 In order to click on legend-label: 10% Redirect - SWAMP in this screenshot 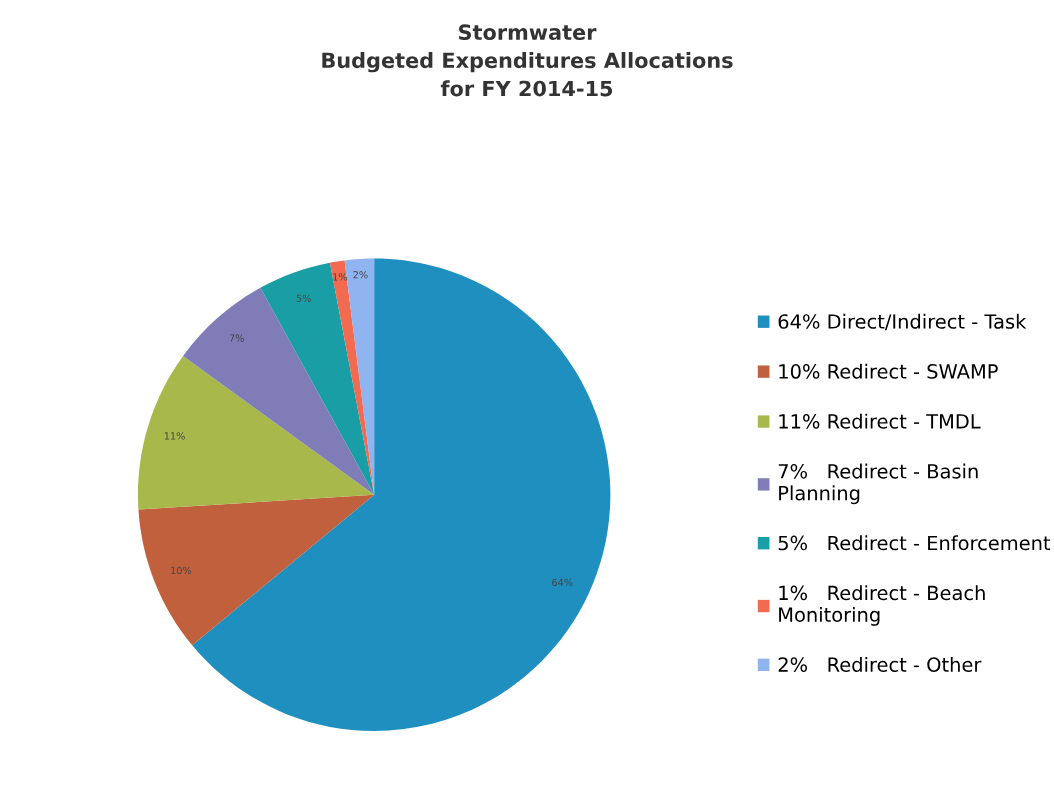, I will do `click(888, 371)`.